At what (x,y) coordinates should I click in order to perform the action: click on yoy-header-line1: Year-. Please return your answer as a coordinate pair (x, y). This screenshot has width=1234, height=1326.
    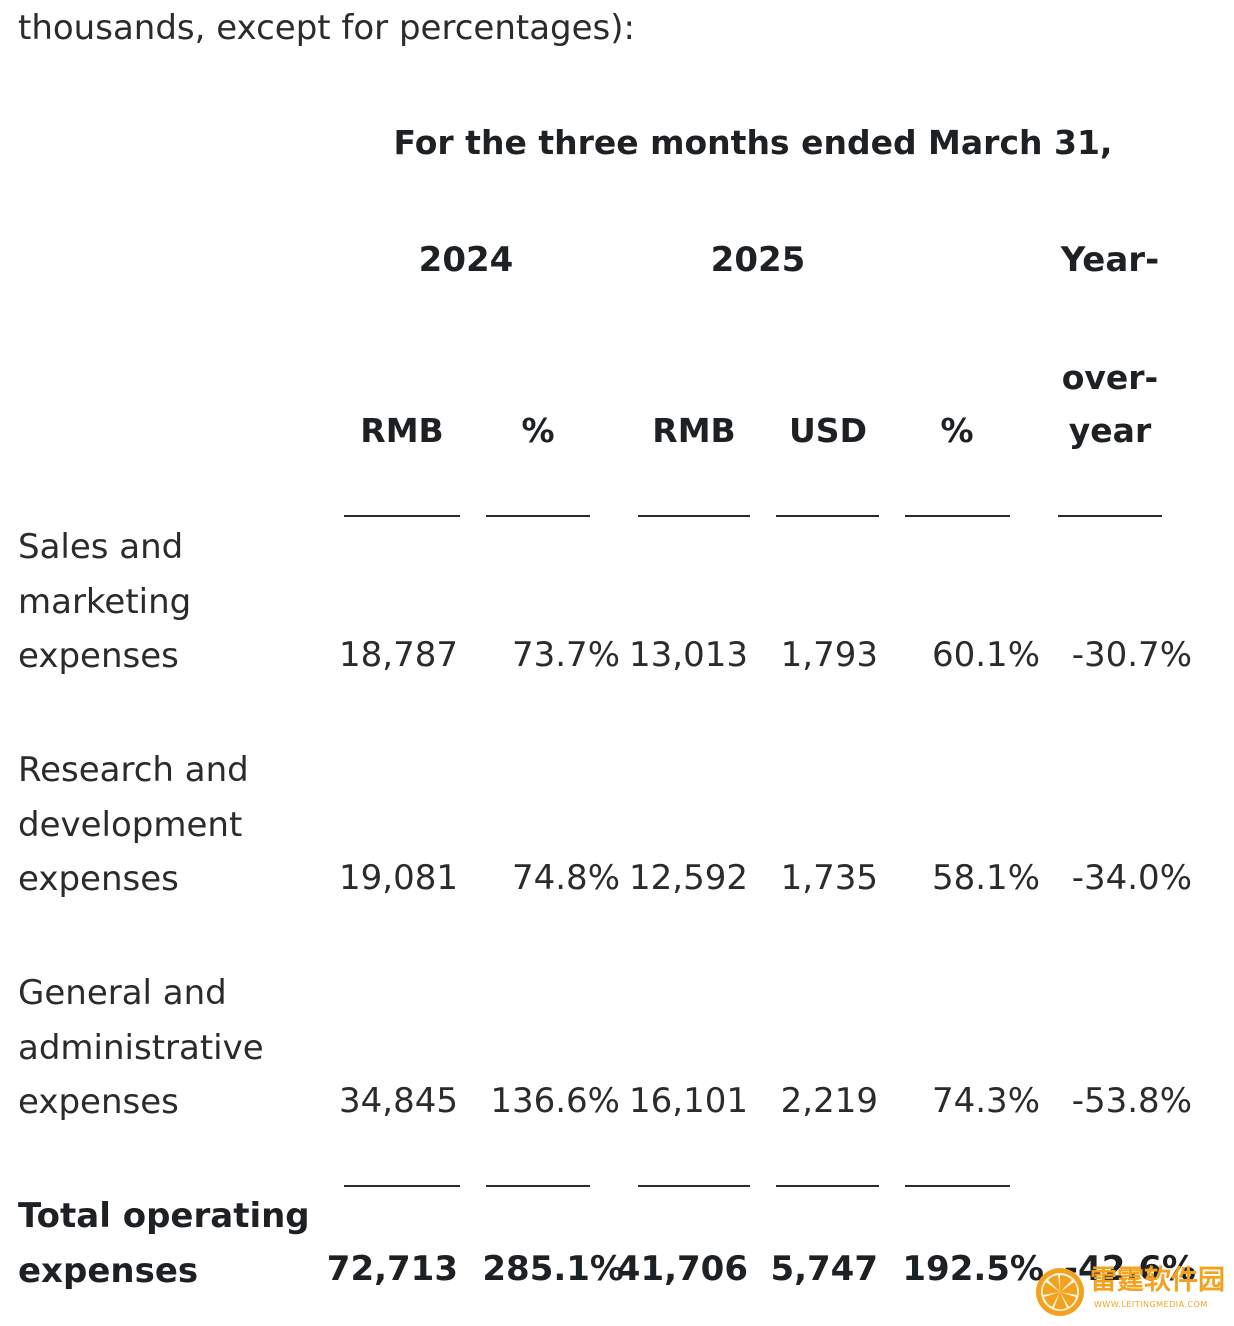
    Looking at the image, I should click on (1110, 260).